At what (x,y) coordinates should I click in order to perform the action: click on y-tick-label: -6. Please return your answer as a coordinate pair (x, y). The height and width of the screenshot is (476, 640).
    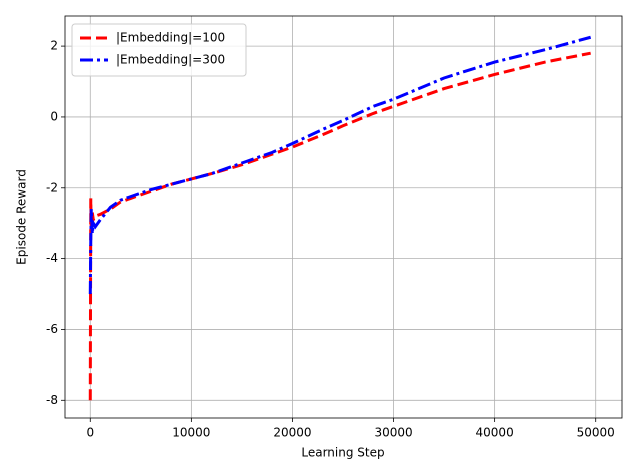
    Looking at the image, I should click on (52, 329).